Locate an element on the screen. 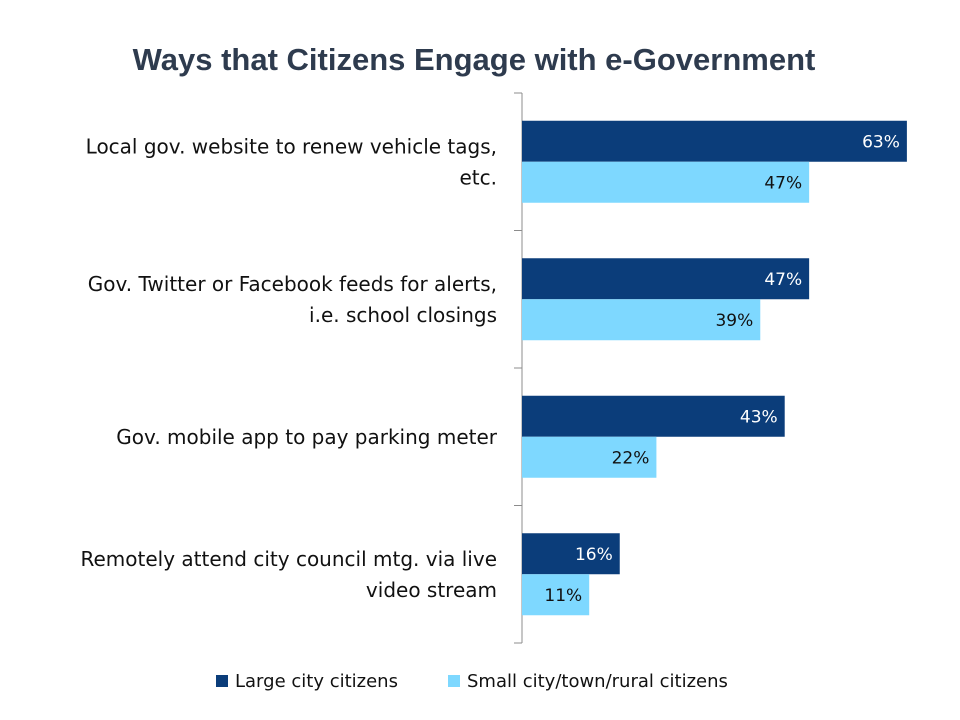  legend-label: Large city citizens is located at coordinates (316, 681).